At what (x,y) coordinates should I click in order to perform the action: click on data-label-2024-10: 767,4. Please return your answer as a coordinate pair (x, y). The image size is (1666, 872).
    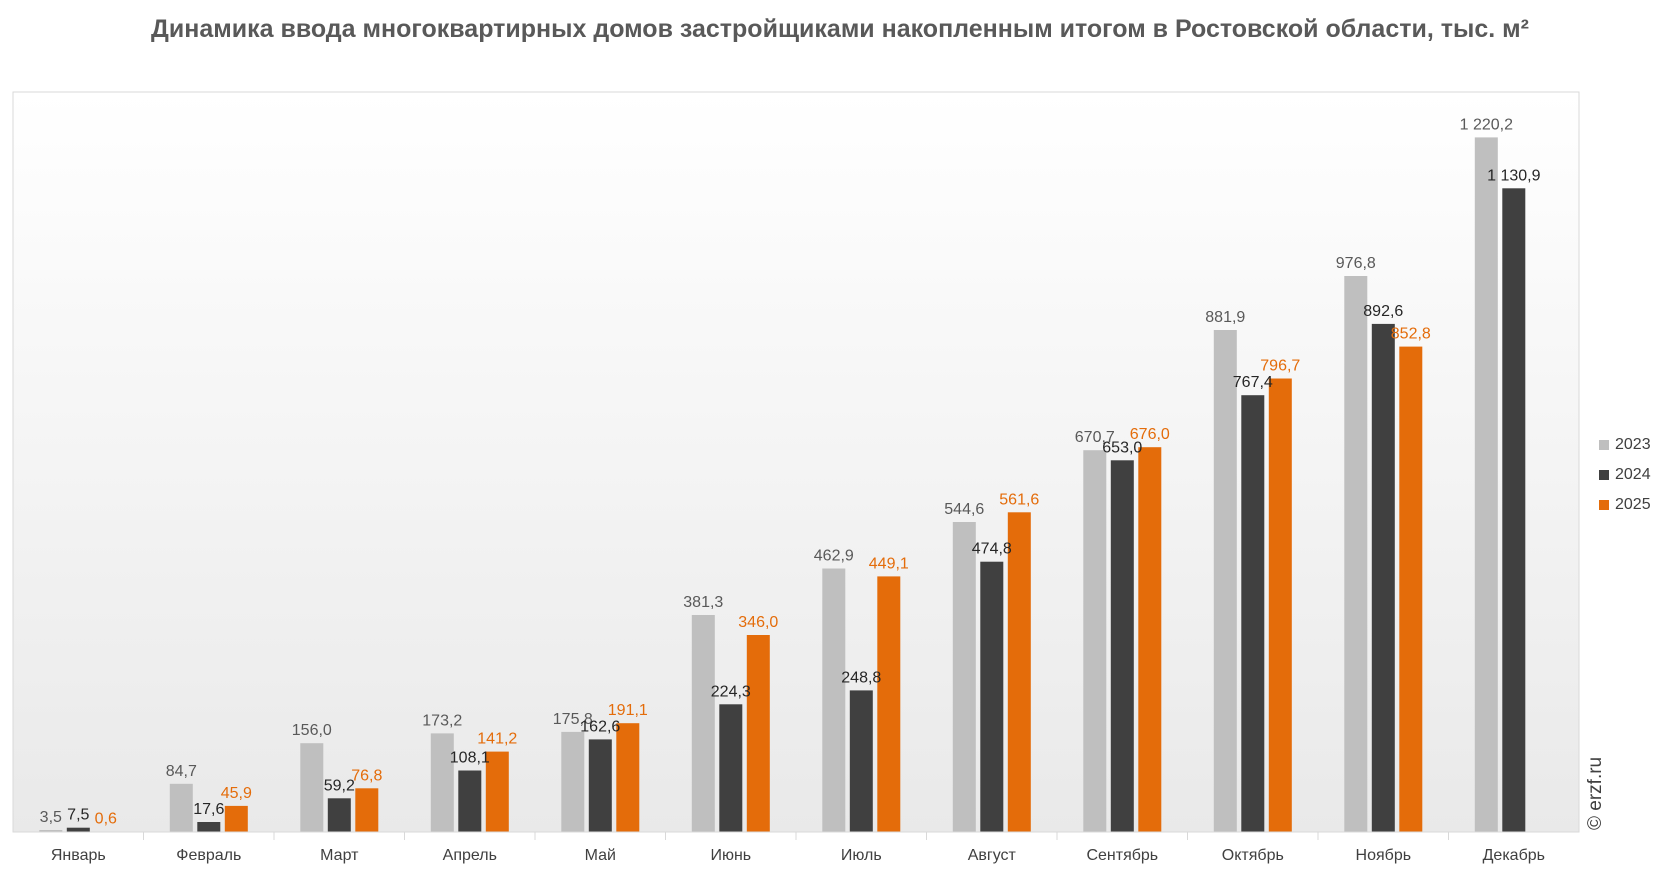
    Looking at the image, I should click on (1253, 382).